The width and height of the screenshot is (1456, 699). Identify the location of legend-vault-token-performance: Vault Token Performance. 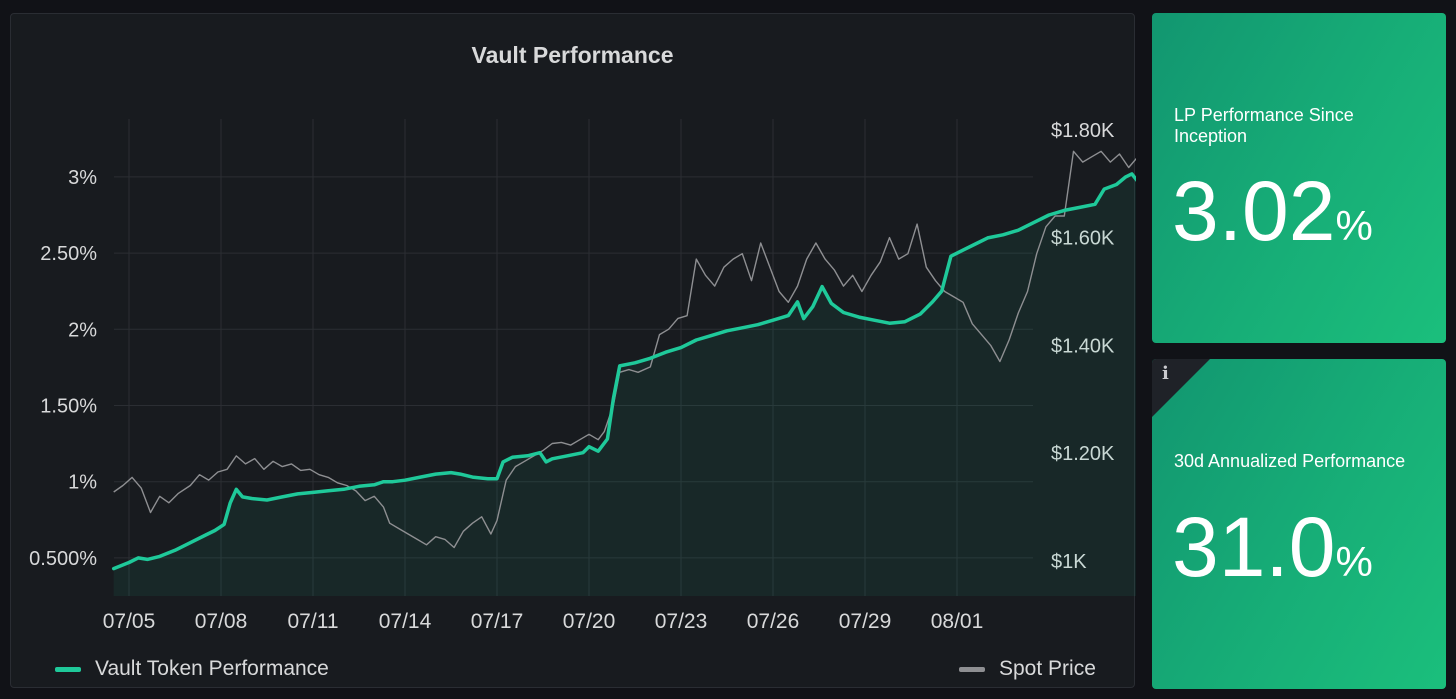
(192, 669).